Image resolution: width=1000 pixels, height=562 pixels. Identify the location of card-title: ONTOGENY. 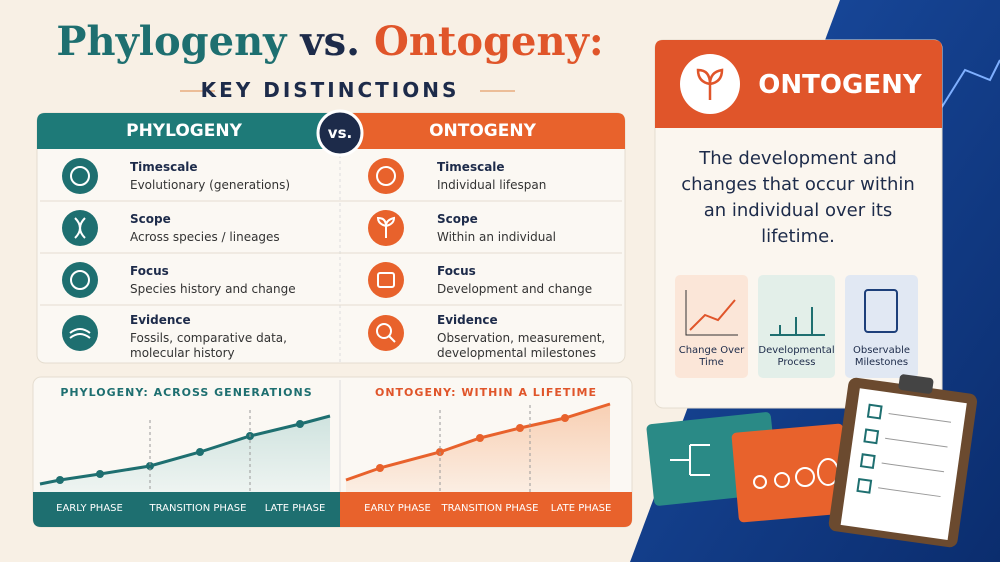
(840, 85).